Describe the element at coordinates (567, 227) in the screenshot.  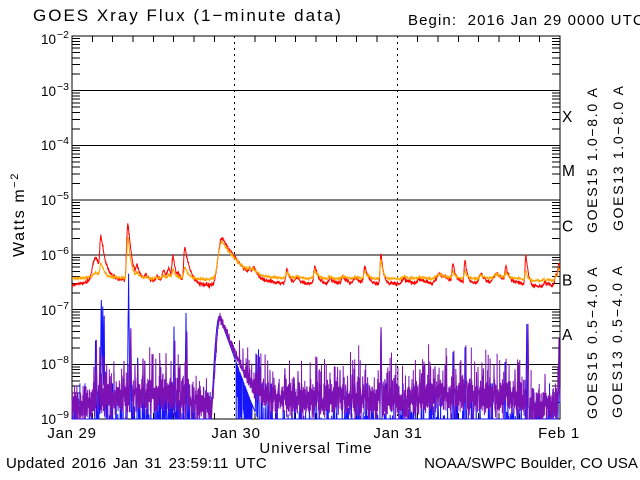
I see `svg-text: C` at that location.